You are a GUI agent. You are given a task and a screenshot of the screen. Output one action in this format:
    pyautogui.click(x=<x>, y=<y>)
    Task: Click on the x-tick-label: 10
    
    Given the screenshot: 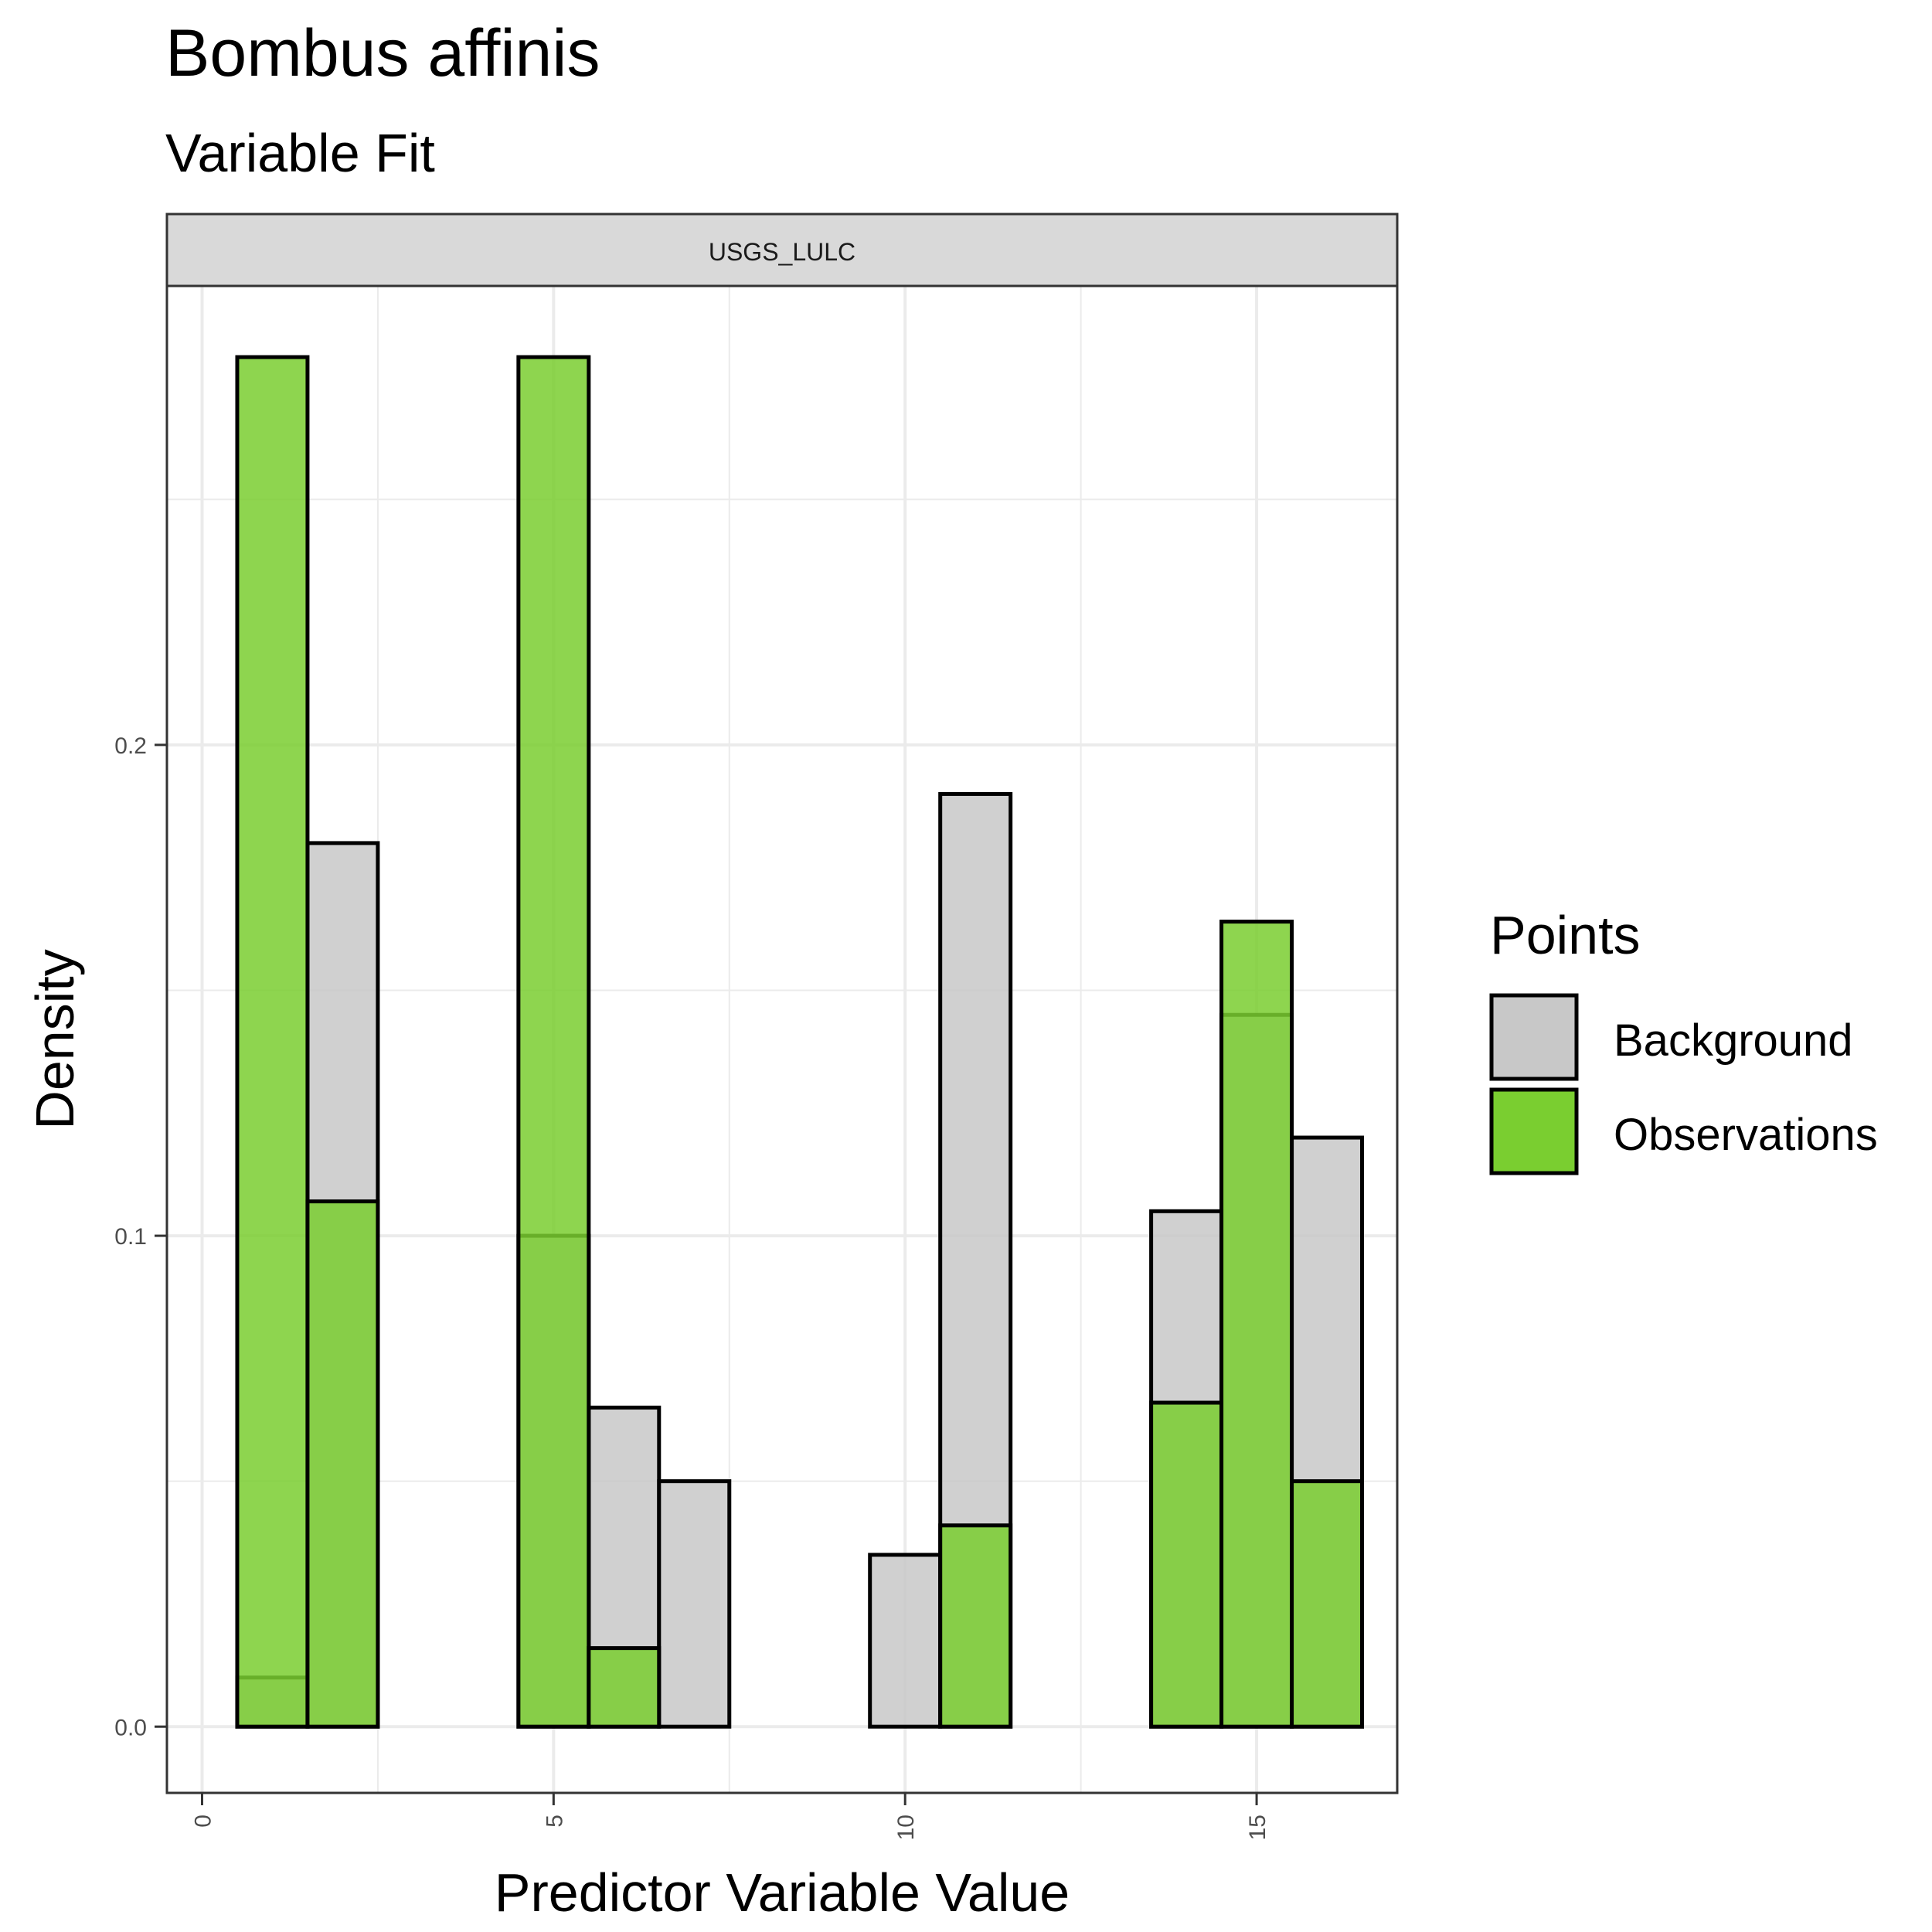 What is the action you would take?
    pyautogui.click(x=906, y=1828)
    